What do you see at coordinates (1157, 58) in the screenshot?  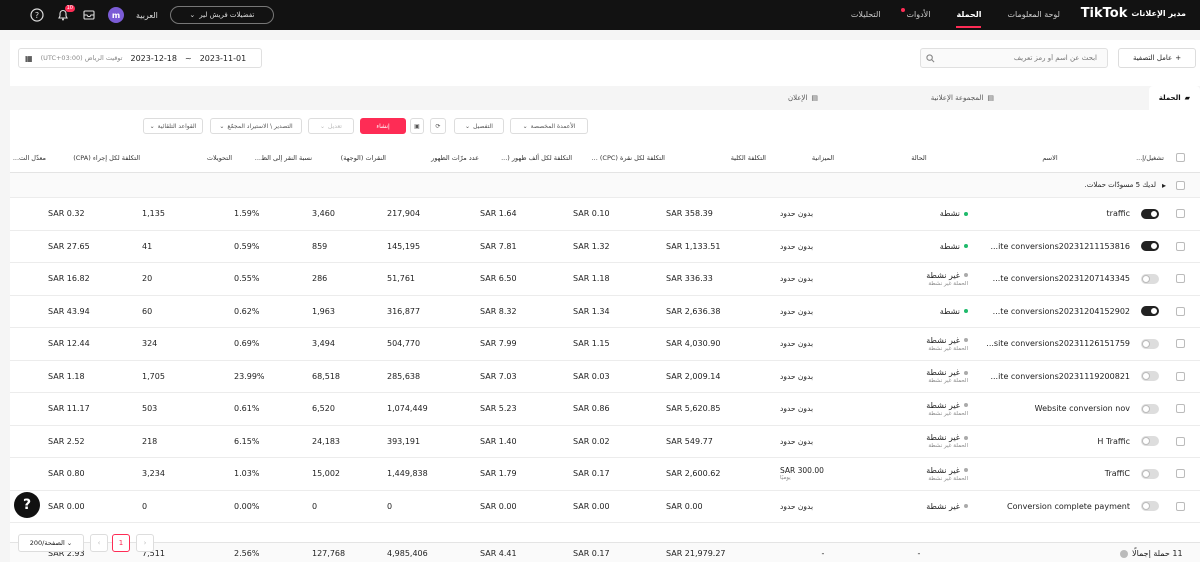 I see `add-filter-button: + عامل التصفية` at bounding box center [1157, 58].